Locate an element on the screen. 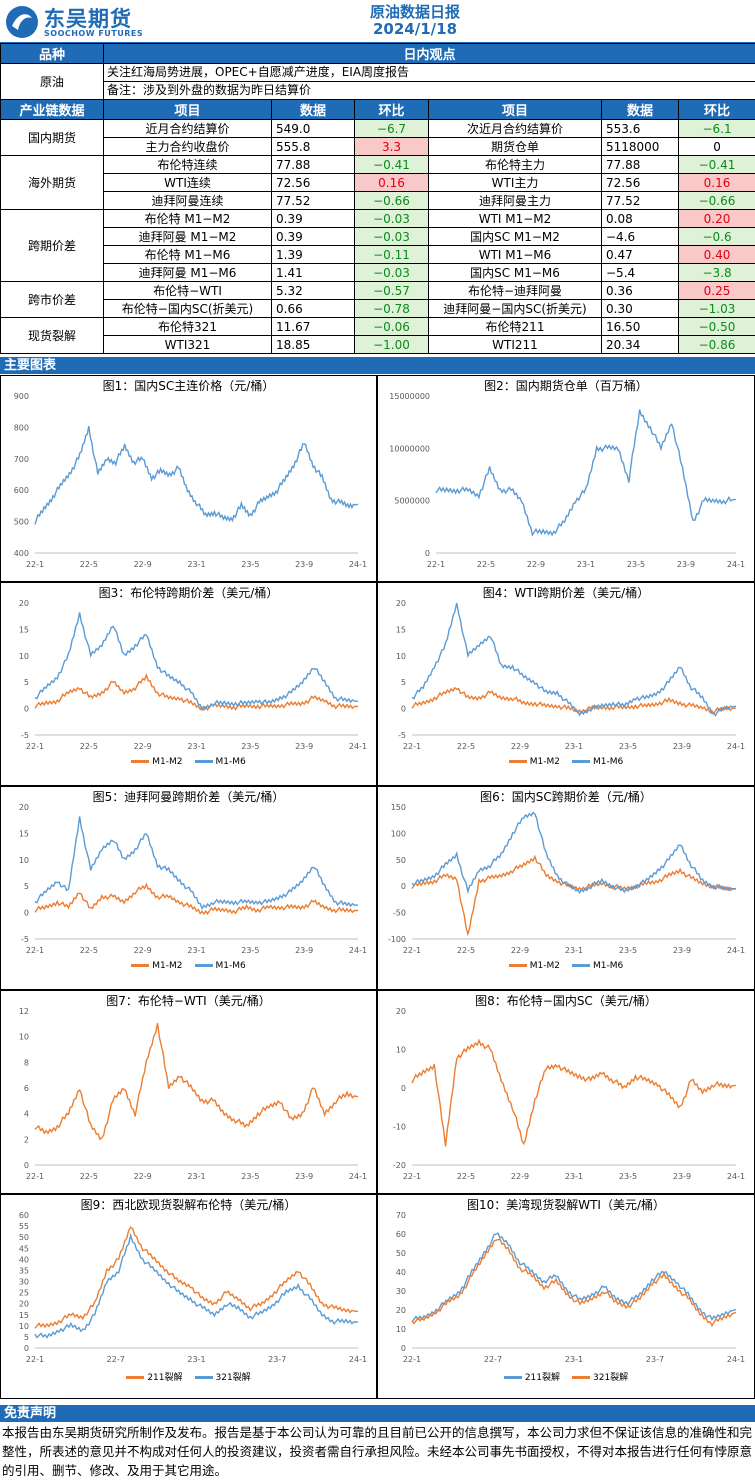 Image resolution: width=755 pixels, height=1482 pixels. view-header-row: 品种 日内观点 is located at coordinates (377, 53).